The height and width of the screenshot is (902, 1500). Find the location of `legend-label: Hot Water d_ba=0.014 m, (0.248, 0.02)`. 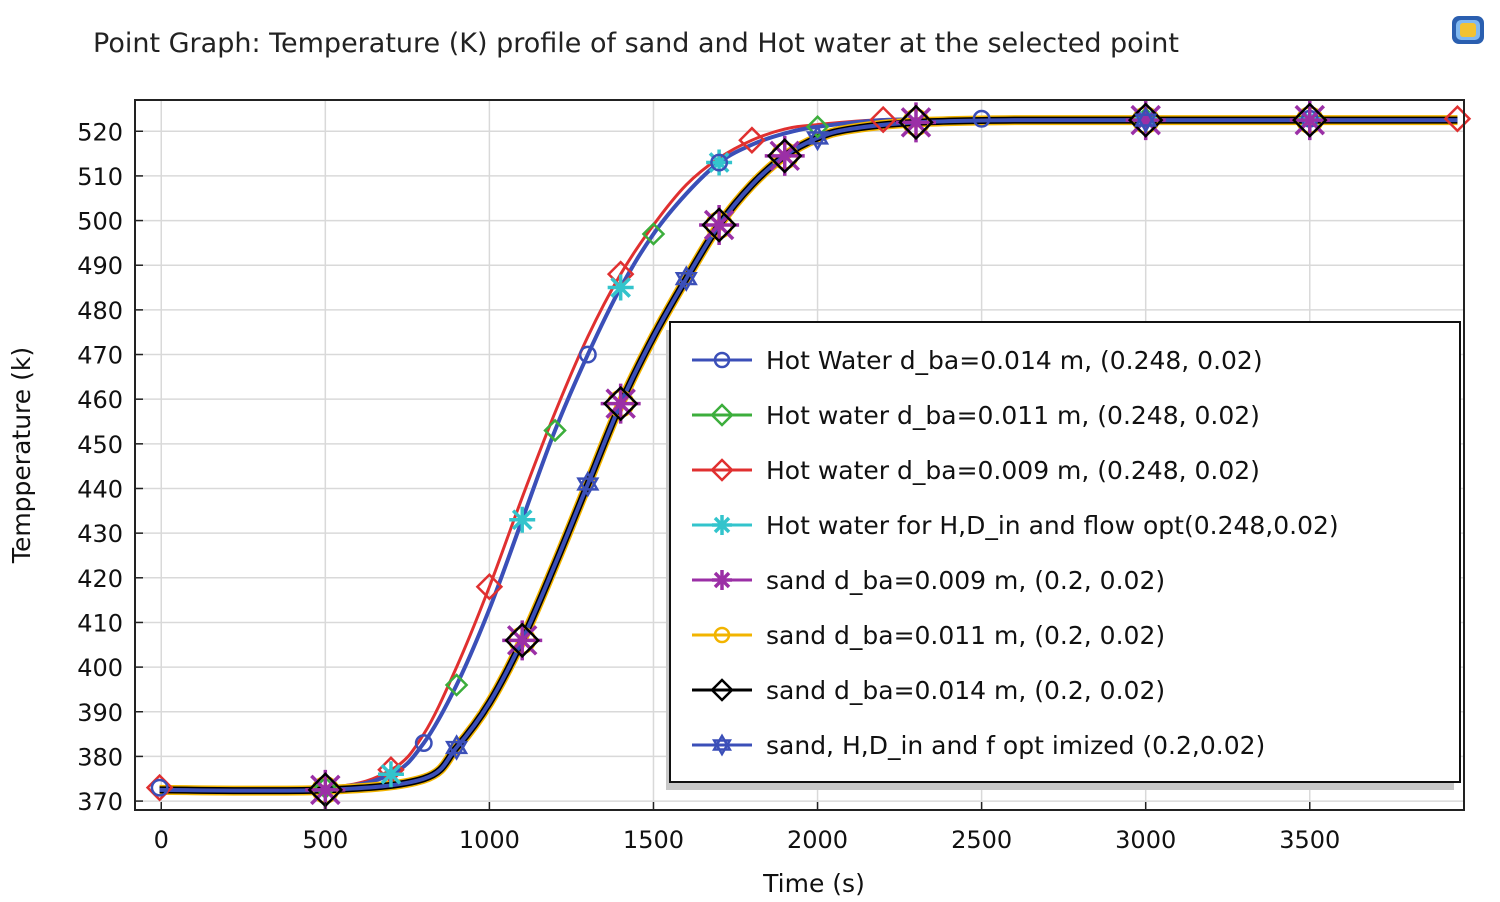

legend-label: Hot Water d_ba=0.014 m, (0.248, 0.02) is located at coordinates (1014, 360).